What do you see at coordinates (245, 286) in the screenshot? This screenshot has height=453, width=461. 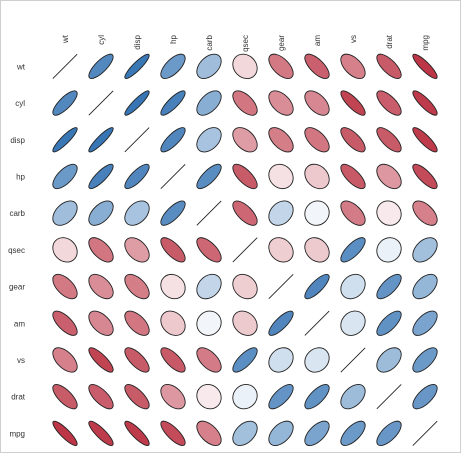 I see `cell-gear-qsec` at bounding box center [245, 286].